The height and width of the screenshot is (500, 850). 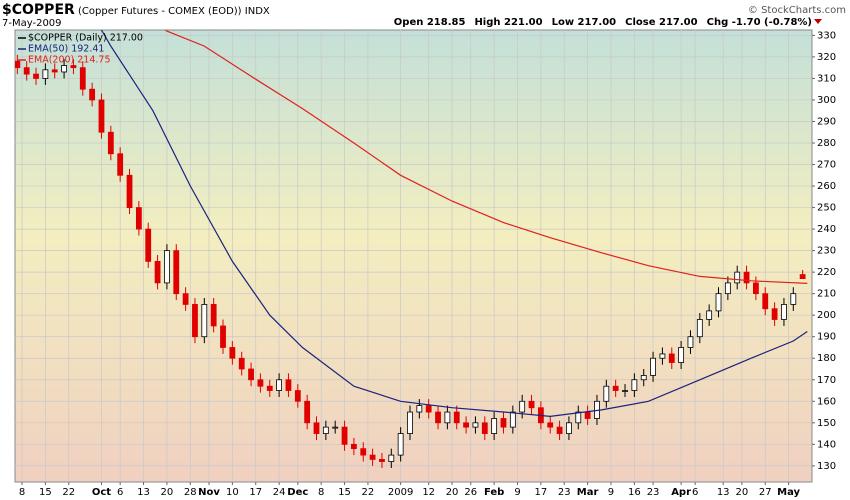 What do you see at coordinates (826, 251) in the screenshot?
I see `y-tick-label: 230` at bounding box center [826, 251].